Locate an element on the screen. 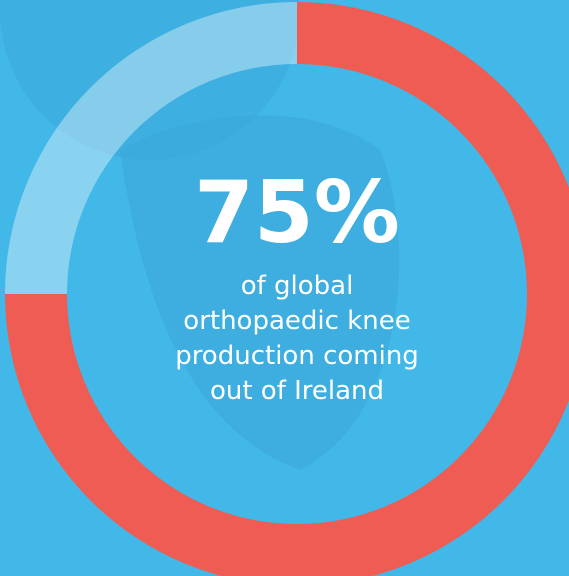 Image resolution: width=569 pixels, height=576 pixels. caption-line: production coming is located at coordinates (297, 356).